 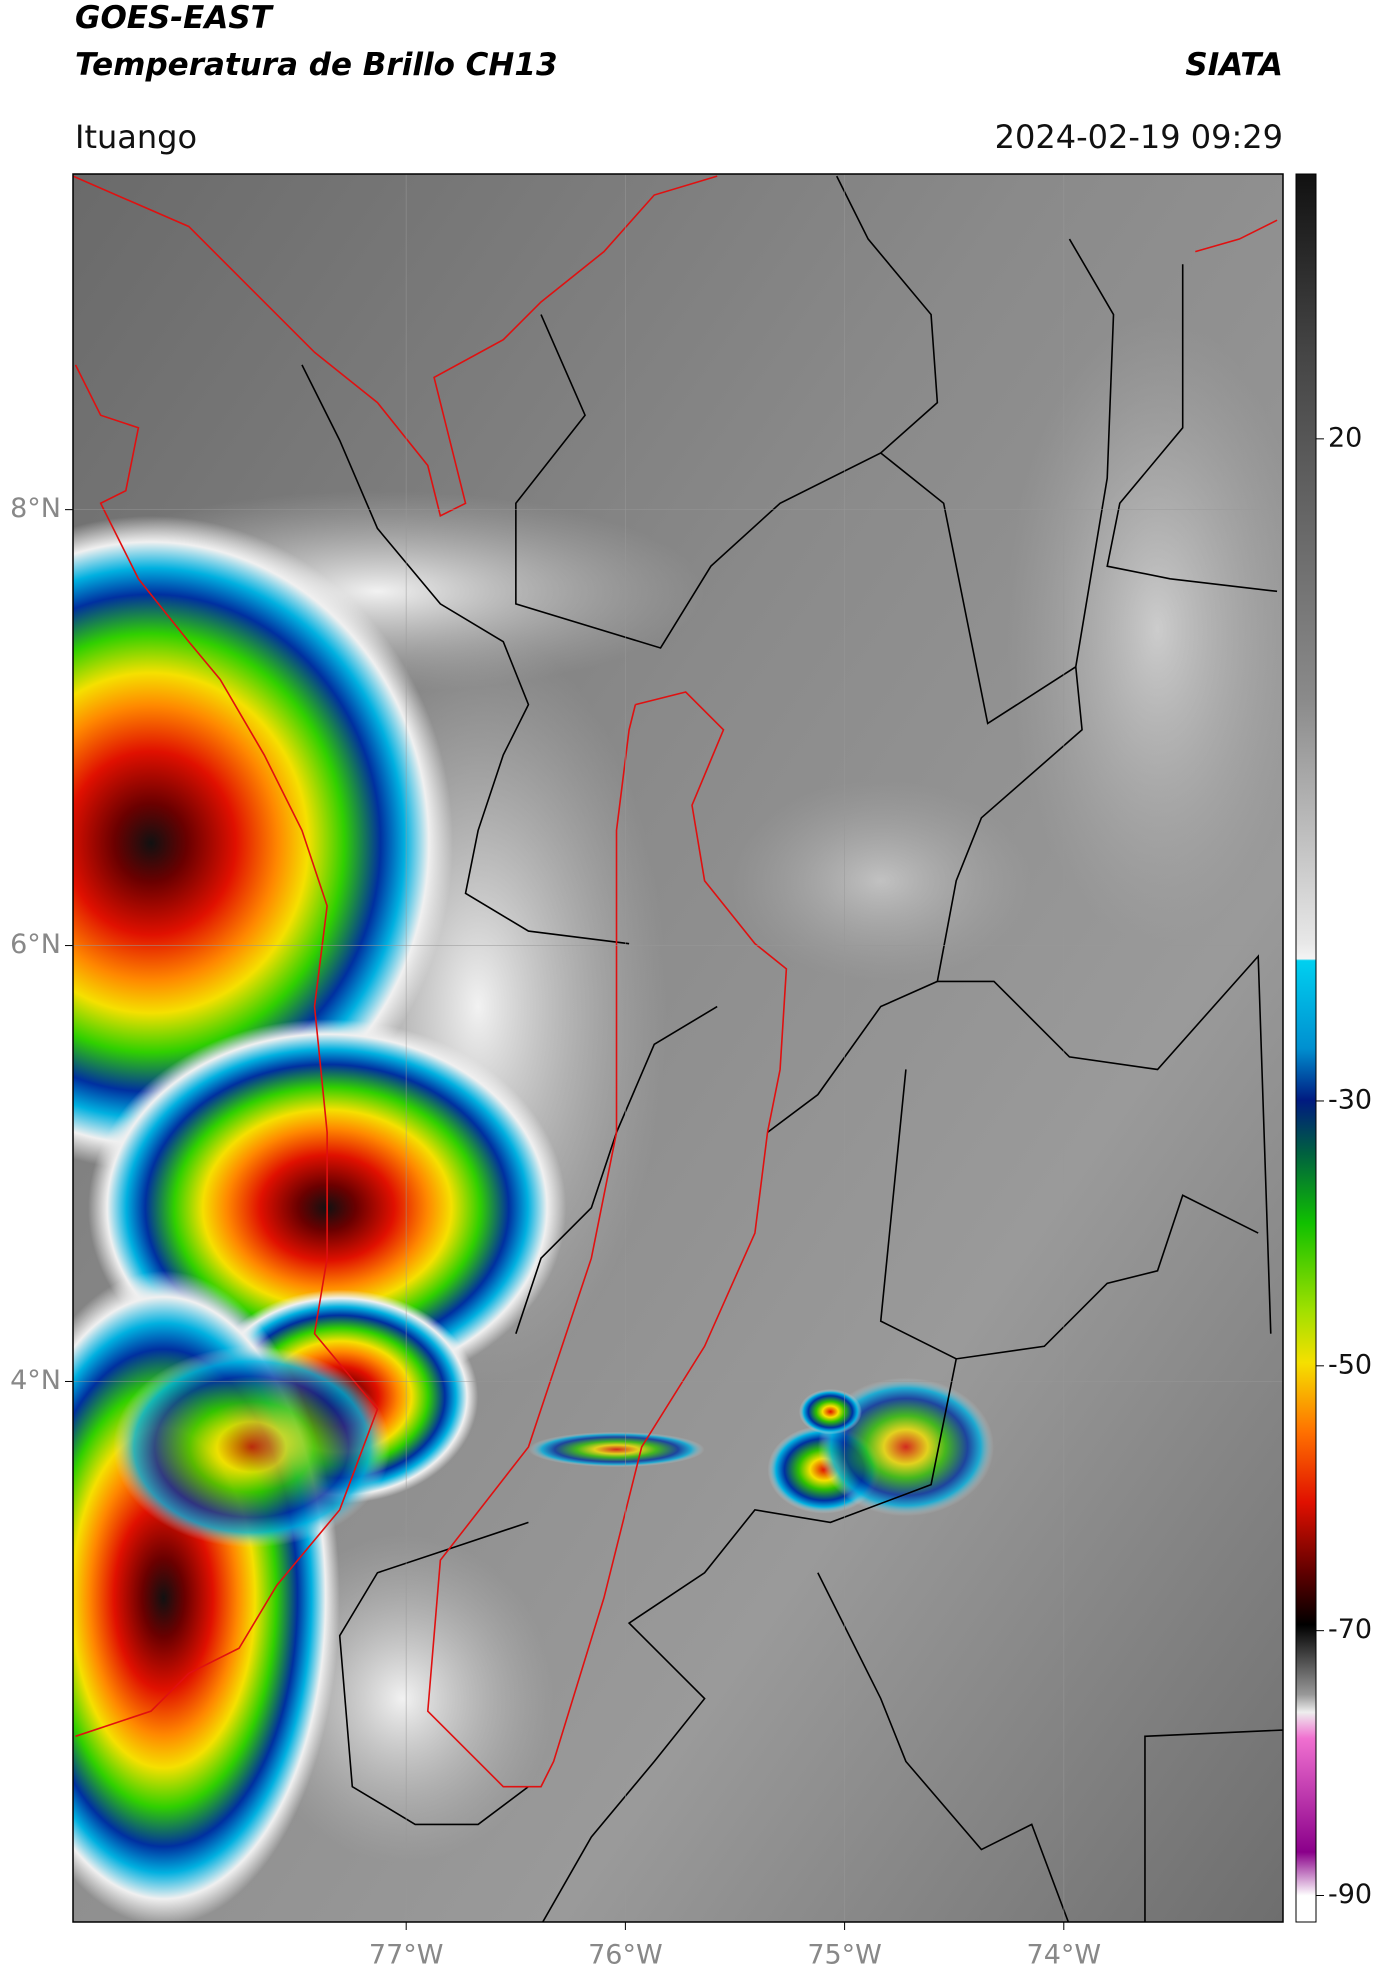 What do you see at coordinates (844, 1955) in the screenshot?
I see `x-tick-label: 75°W` at bounding box center [844, 1955].